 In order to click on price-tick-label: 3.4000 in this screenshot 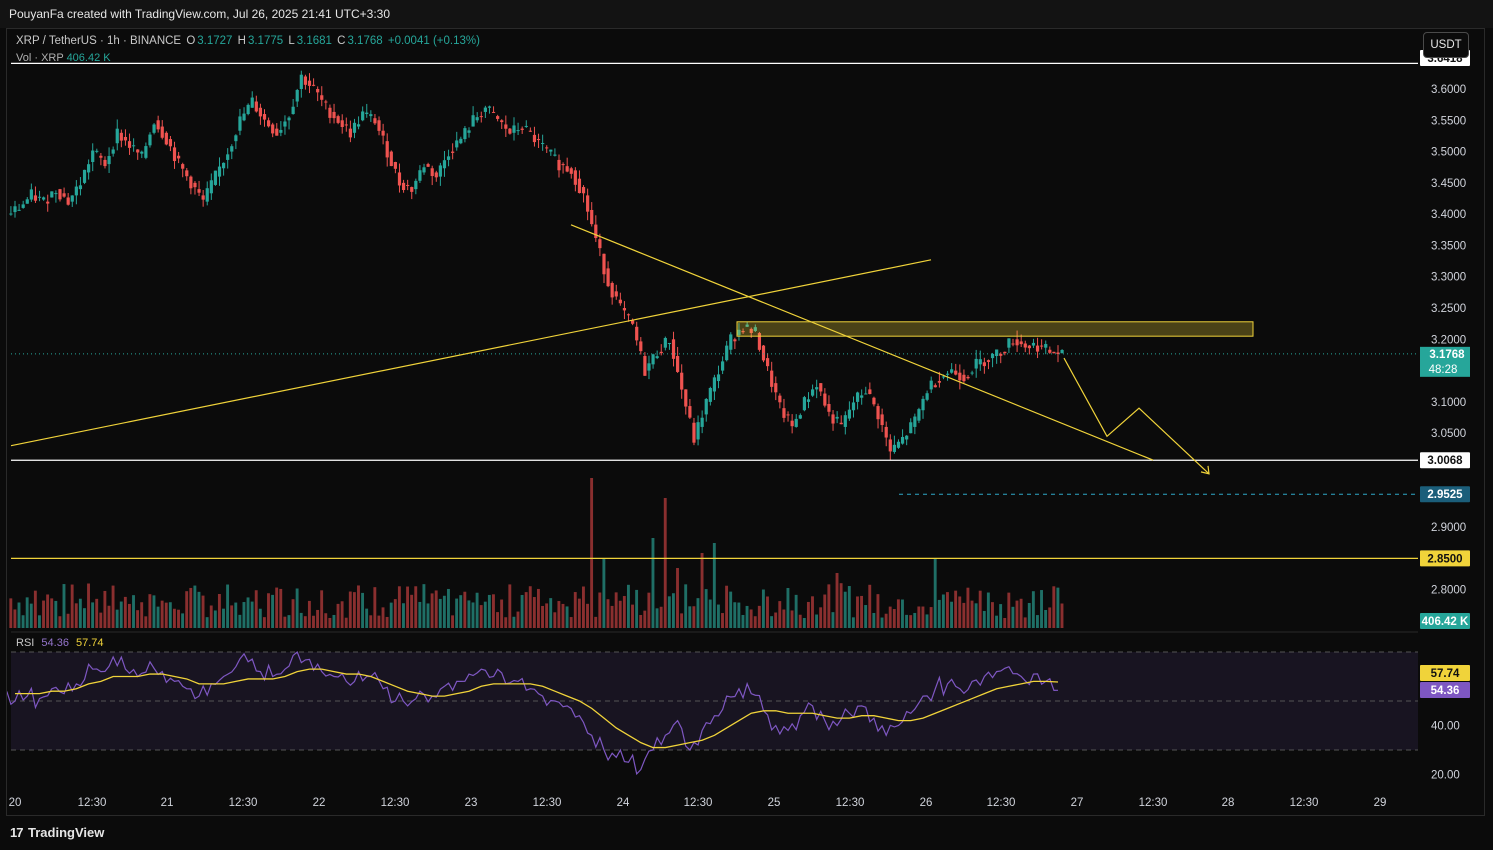, I will do `click(1448, 215)`.